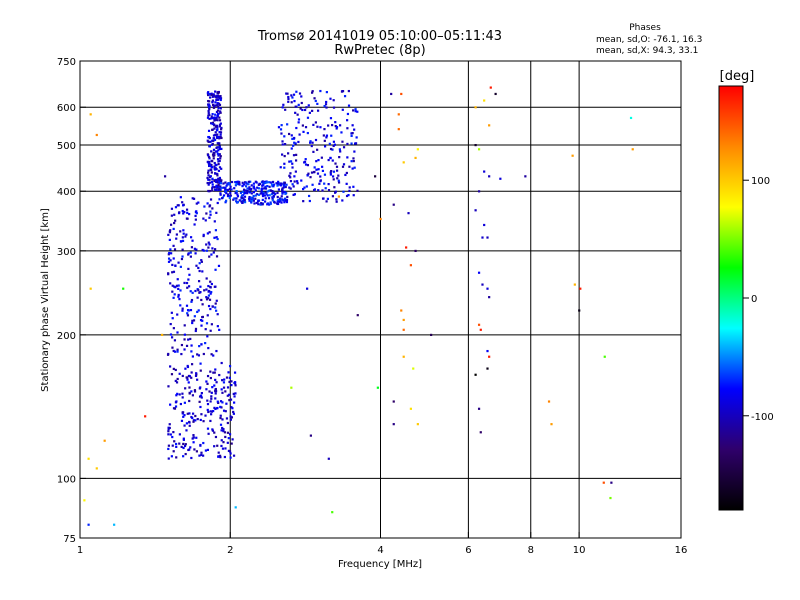 The height and width of the screenshot is (600, 800). Describe the element at coordinates (379, 36) in the screenshot. I see `chart-title: Tromsø 20141019 05:10:00–05:11:43` at that location.